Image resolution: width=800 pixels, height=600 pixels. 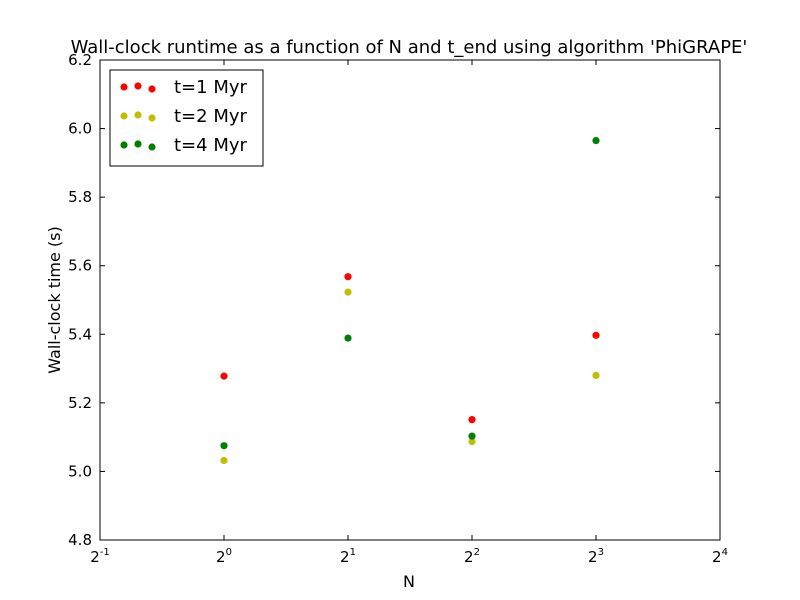 What do you see at coordinates (409, 581) in the screenshot?
I see `x-axis-label: N` at bounding box center [409, 581].